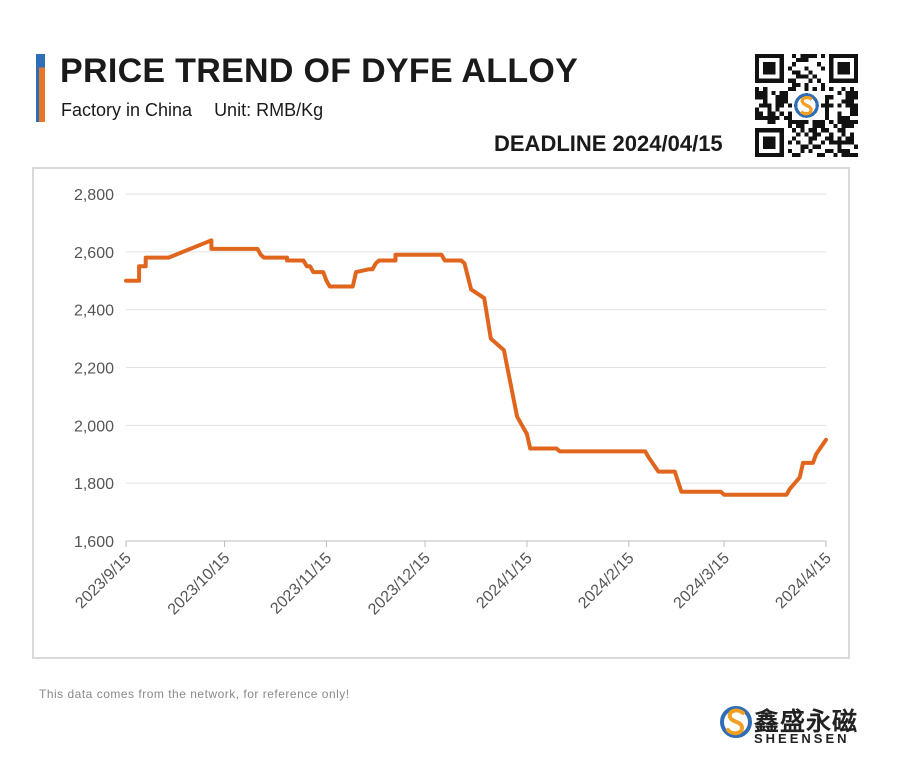  I want to click on factory-label: Factory in China, so click(127, 110).